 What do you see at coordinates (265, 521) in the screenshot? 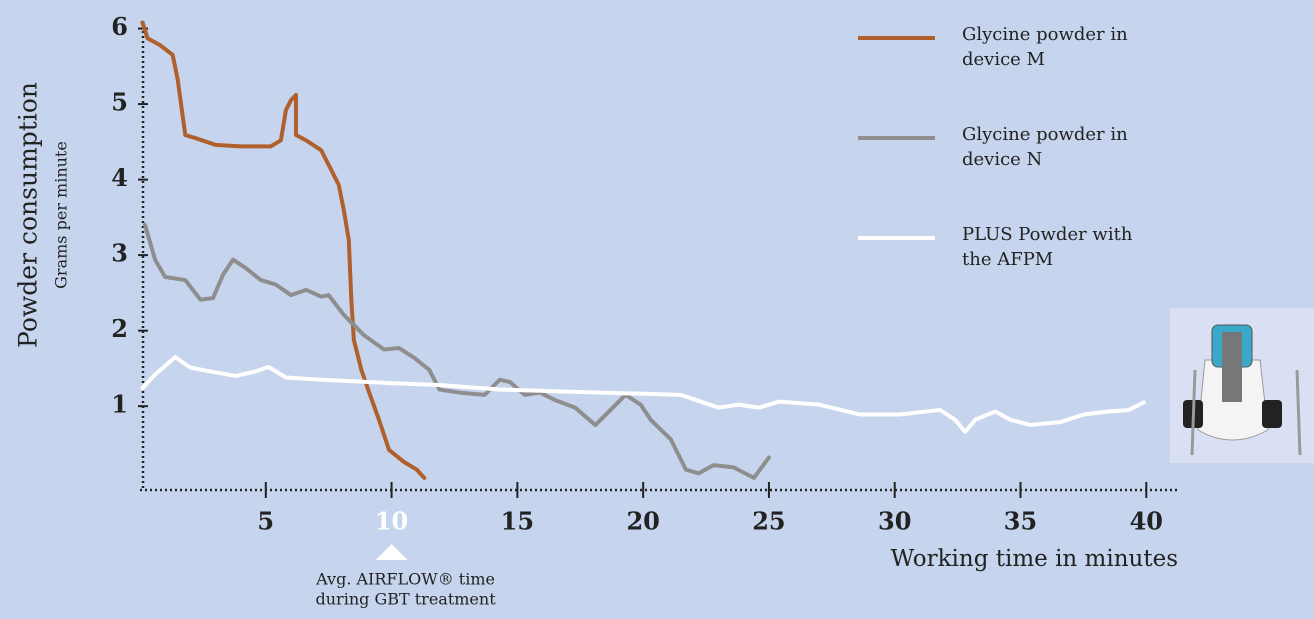
I see `x-tick-label: 5` at bounding box center [265, 521].